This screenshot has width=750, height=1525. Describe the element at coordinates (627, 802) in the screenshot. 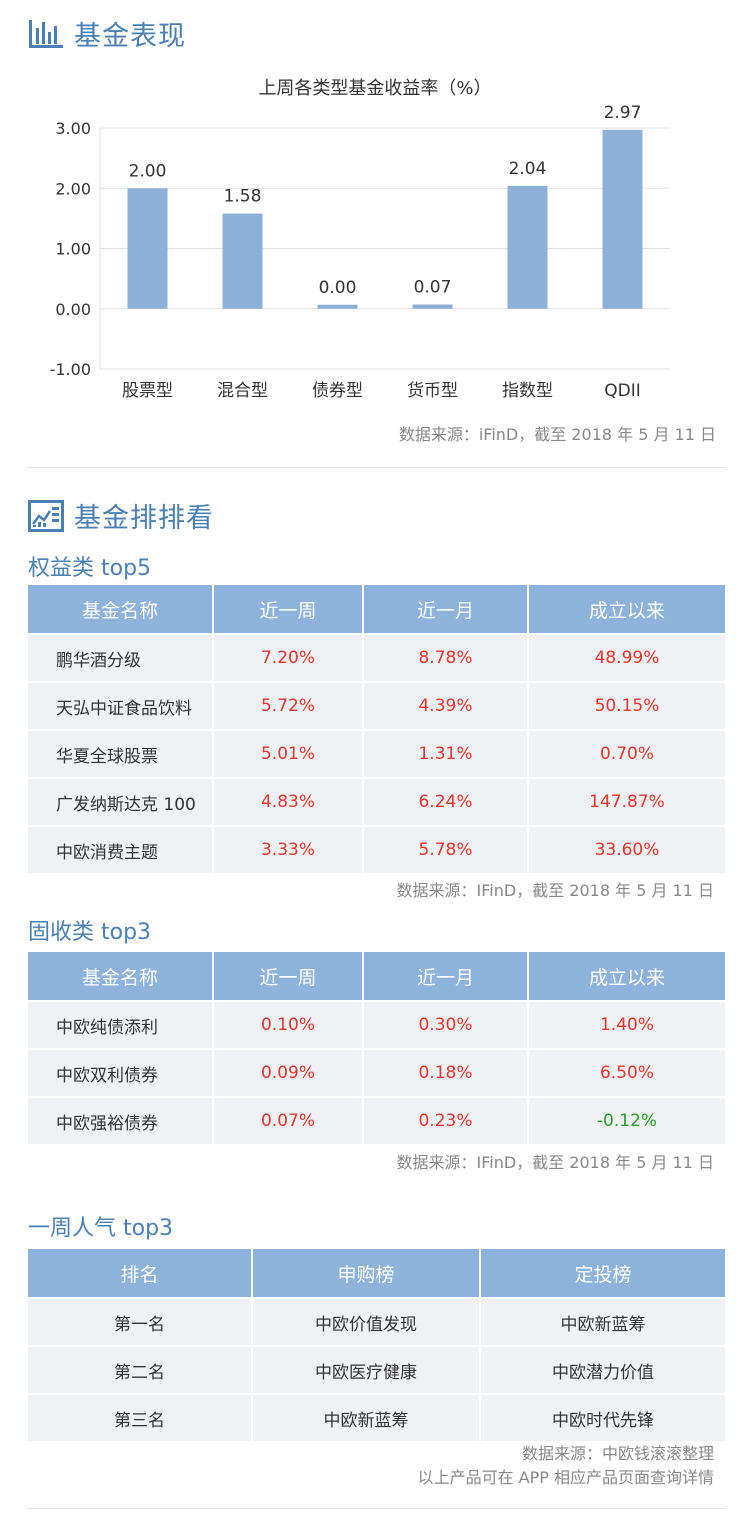

I see `since-inception-return: 147.87%` at that location.